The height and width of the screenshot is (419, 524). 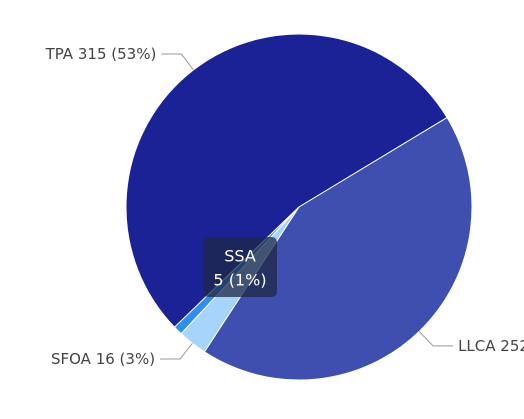 I want to click on slice-label-value: 252 (43%), so click(x=512, y=345).